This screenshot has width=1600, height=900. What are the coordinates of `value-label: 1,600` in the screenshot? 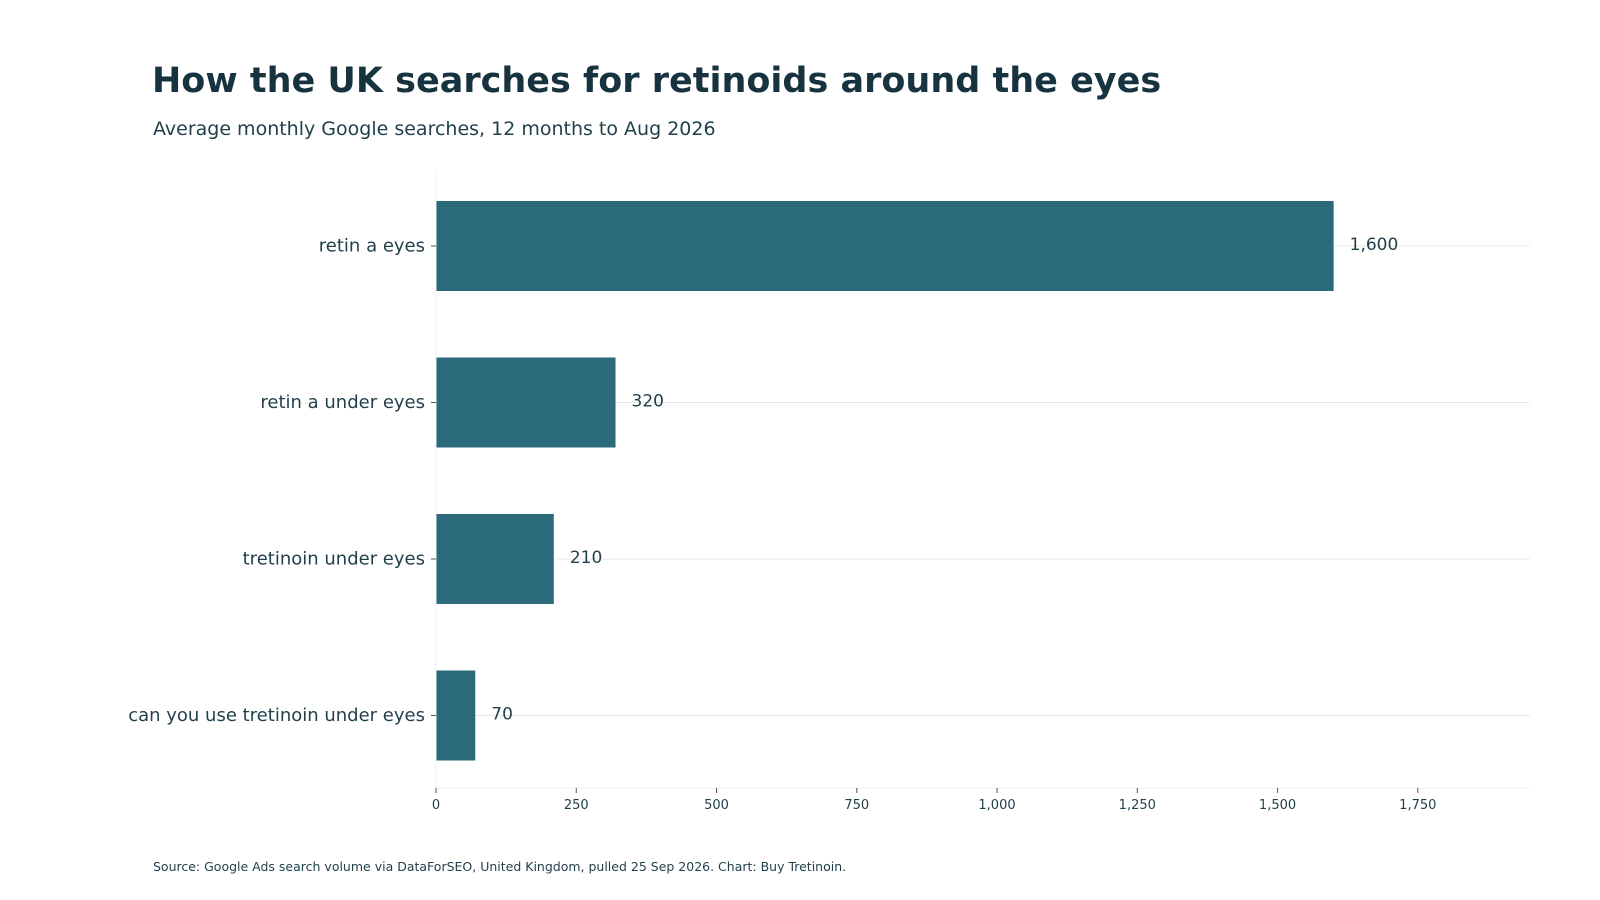 It's located at (1374, 245).